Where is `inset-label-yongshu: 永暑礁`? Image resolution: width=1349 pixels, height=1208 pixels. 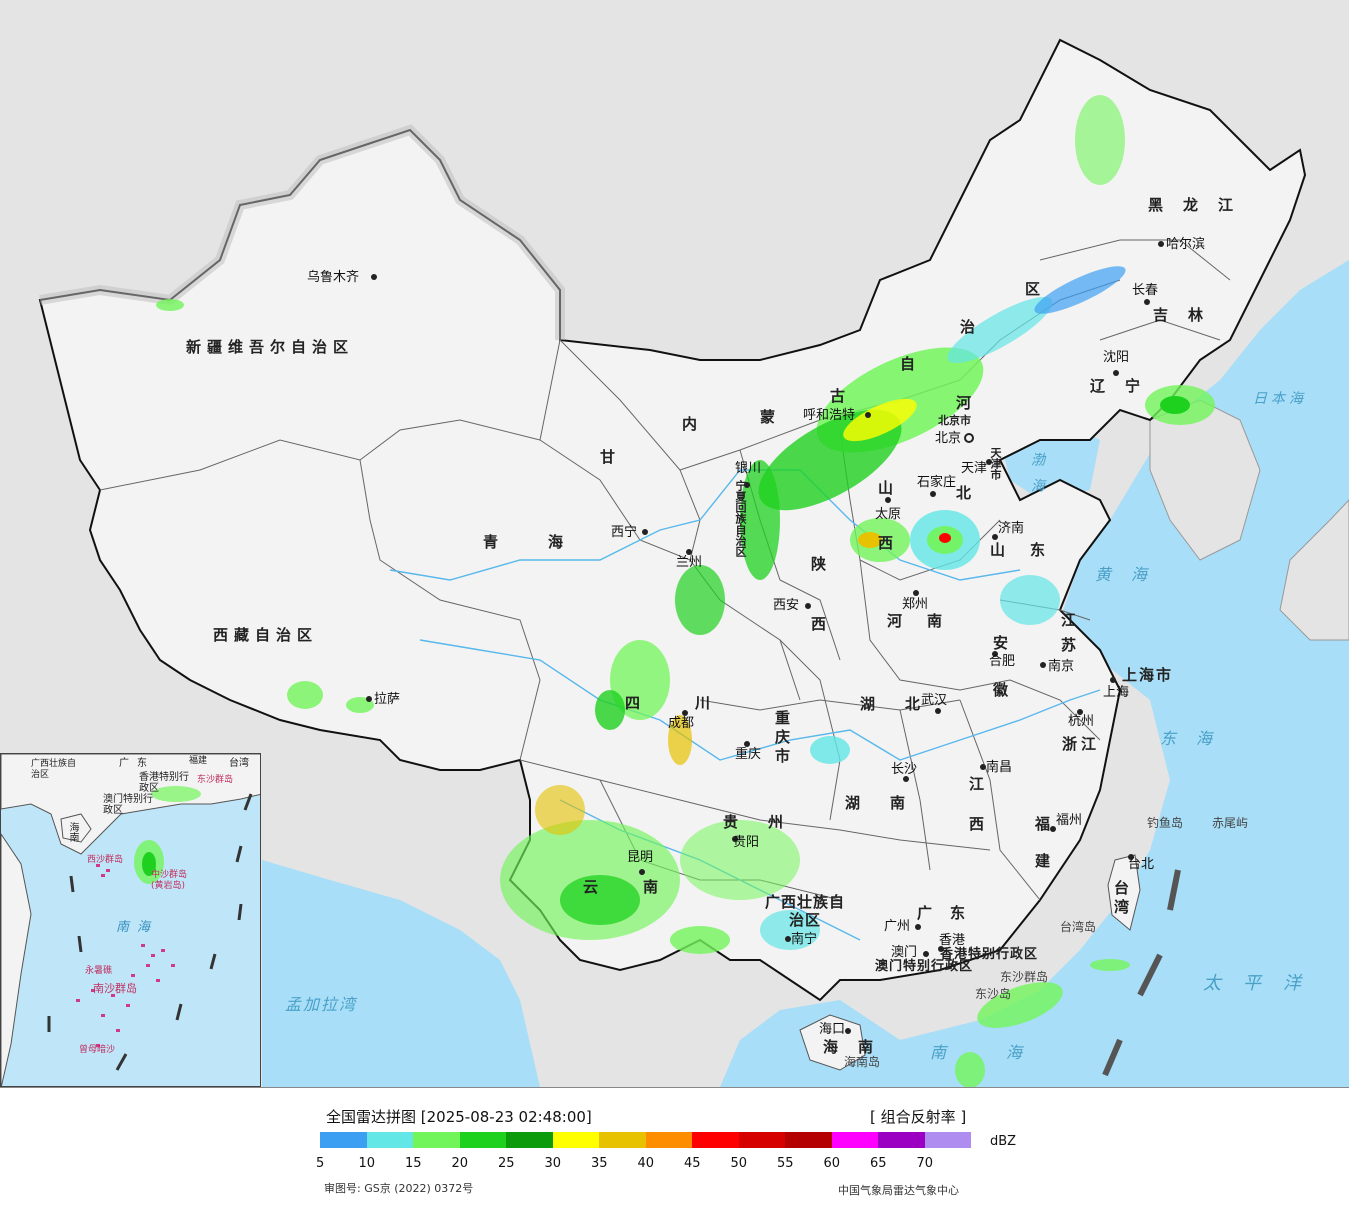
inset-label-yongshu: 永暑礁 is located at coordinates (99, 971).